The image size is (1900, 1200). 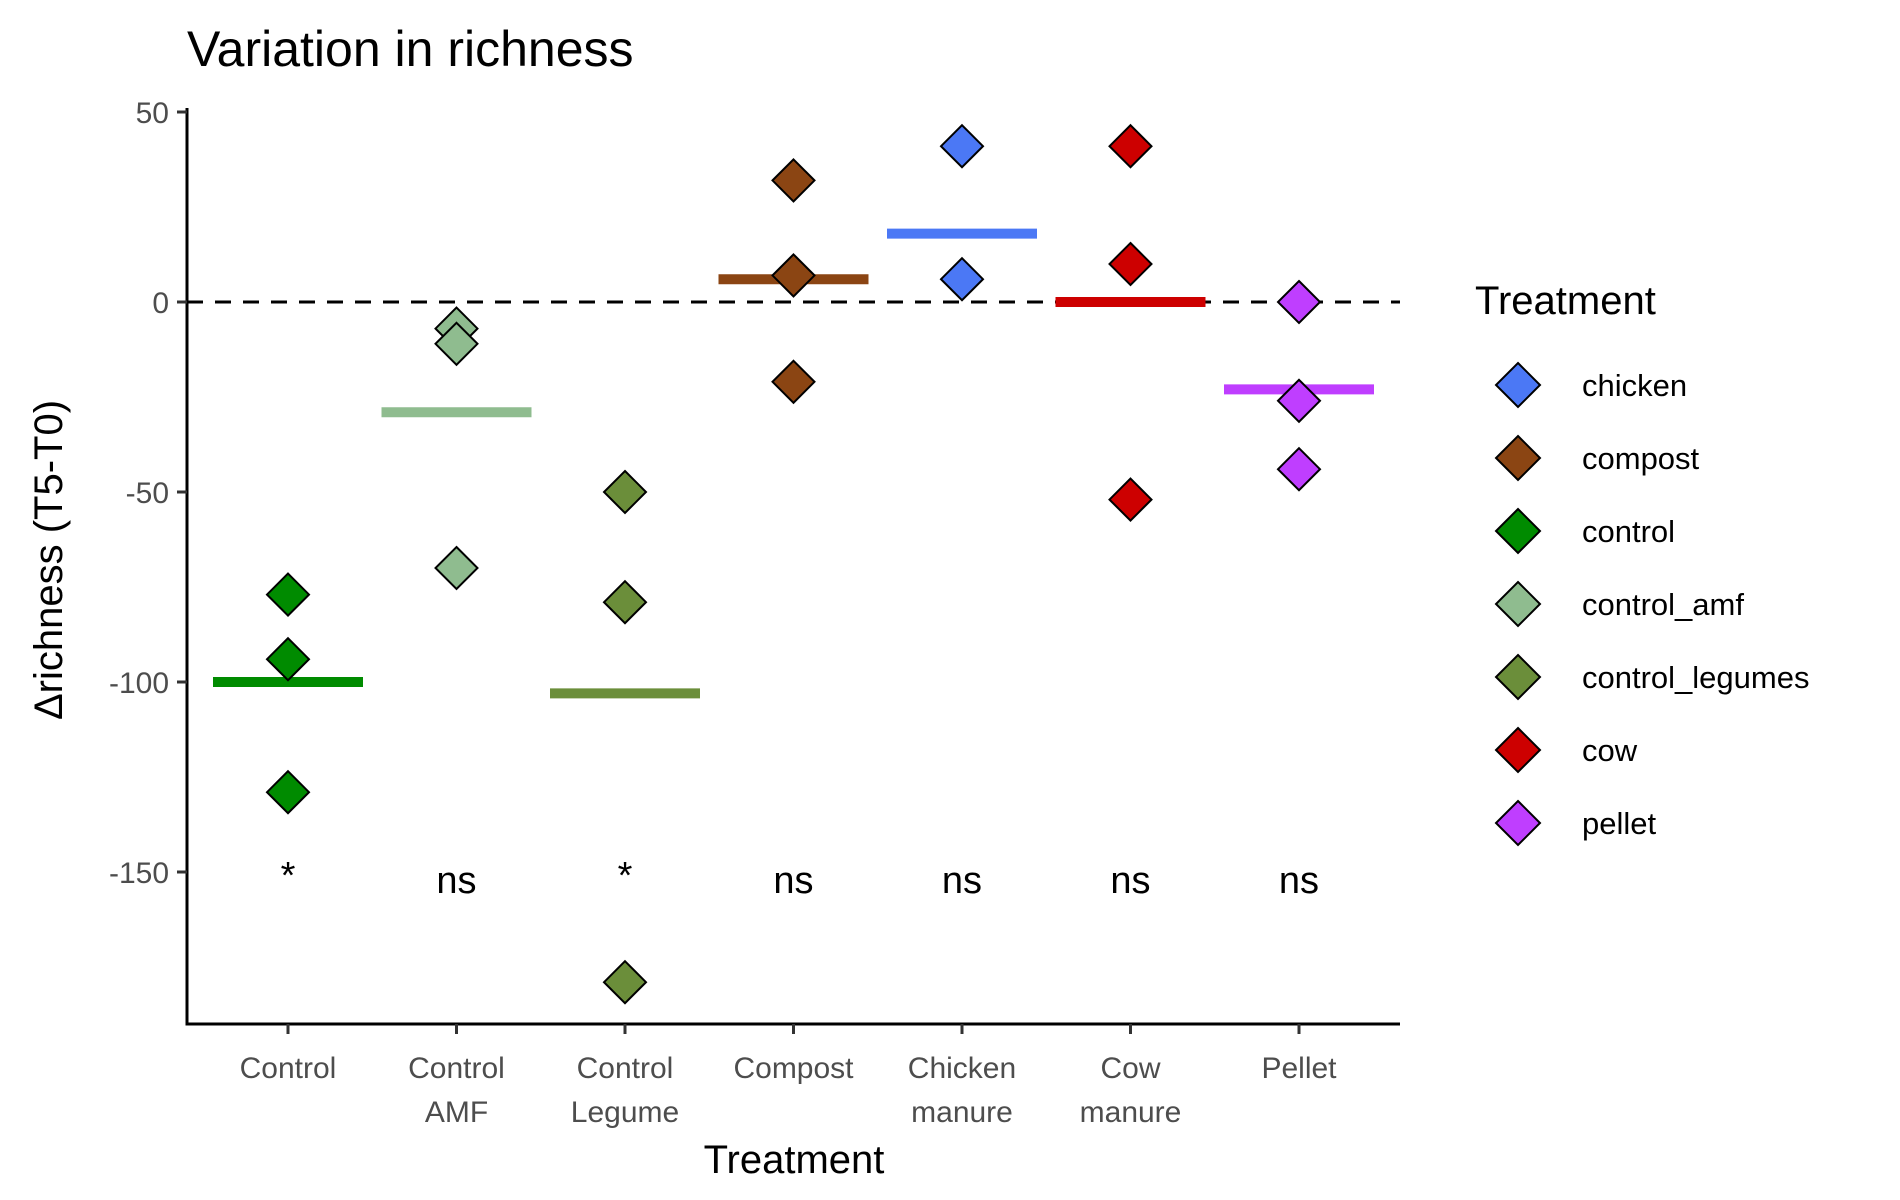 What do you see at coordinates (1695, 677) in the screenshot?
I see `legend-label: control_legumes` at bounding box center [1695, 677].